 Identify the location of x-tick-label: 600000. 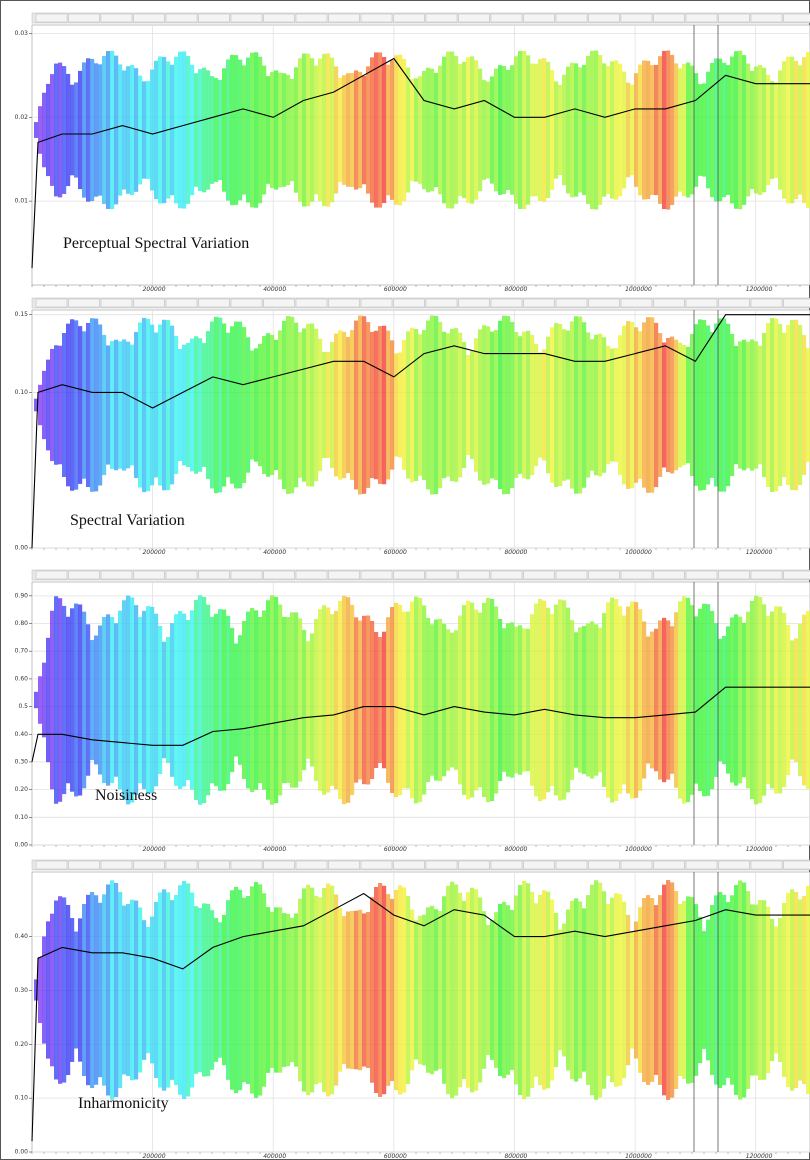
(395, 552).